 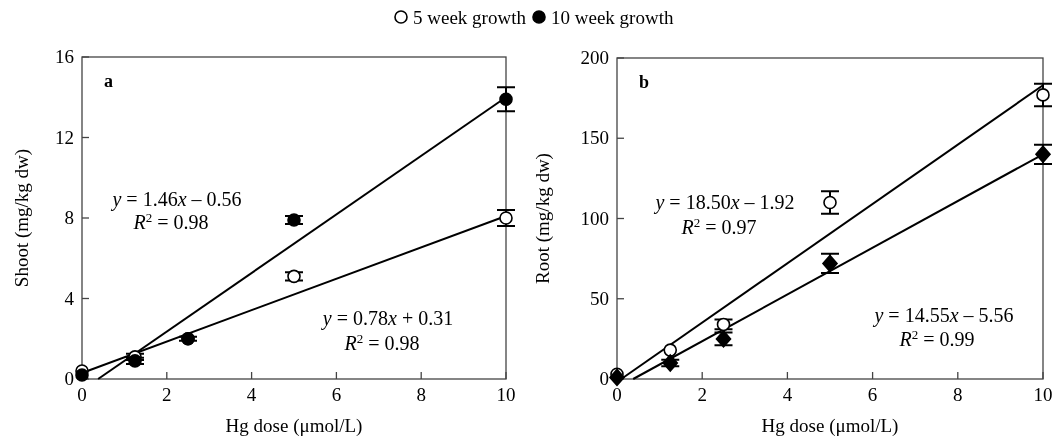 I want to click on y-tick-label: 12, so click(x=64, y=137).